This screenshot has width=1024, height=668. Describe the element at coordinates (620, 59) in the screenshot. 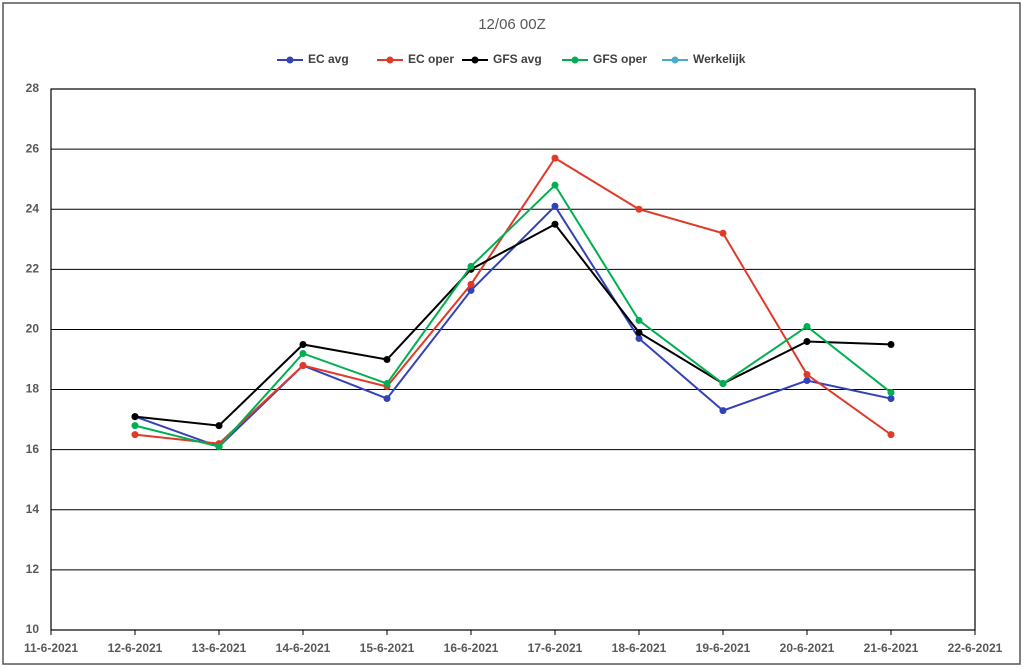

I see `legend-label: GFS oper` at that location.